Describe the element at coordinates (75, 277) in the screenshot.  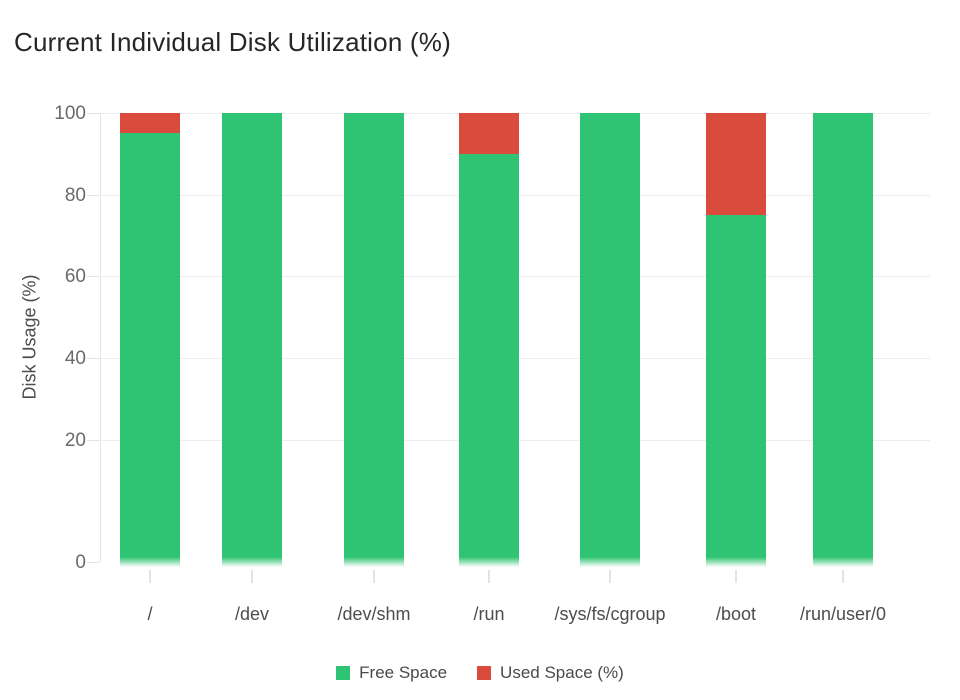
I see `y-tick-label: 60` at that location.